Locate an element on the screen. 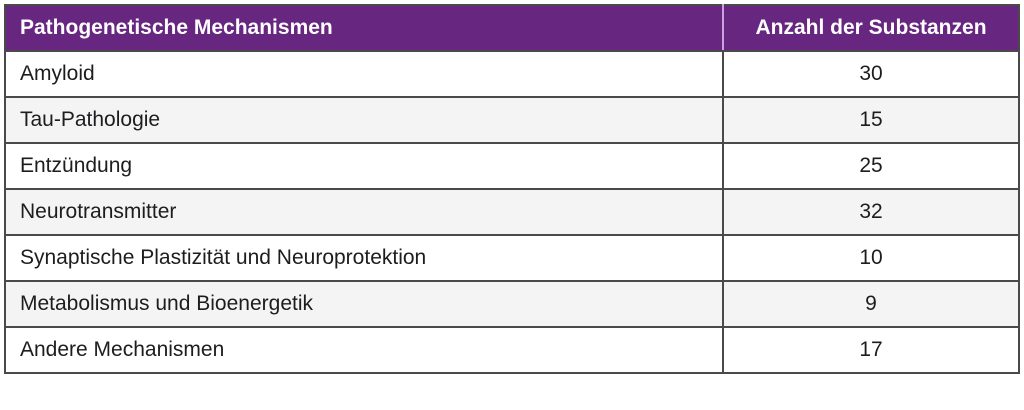 The image size is (1024, 410). table-row: Metabolismus und Bioenergetik 9 is located at coordinates (512, 304).